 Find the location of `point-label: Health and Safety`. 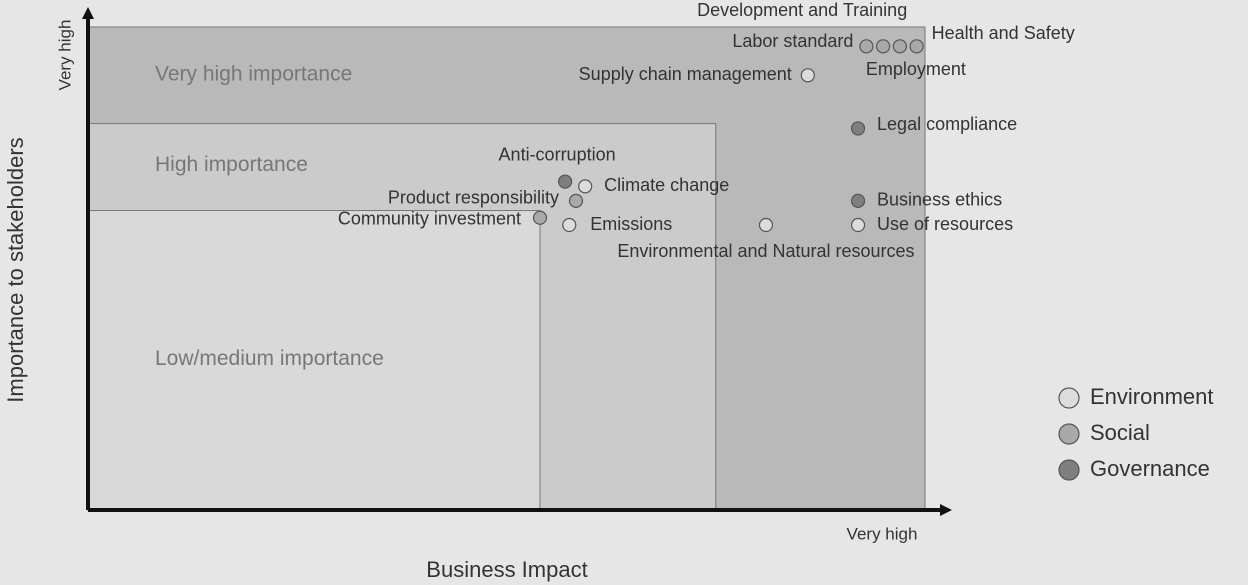

point-label: Health and Safety is located at coordinates (1003, 33).